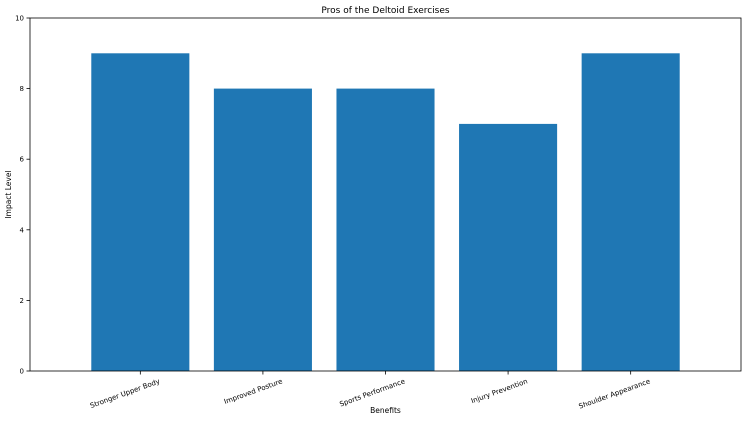 The width and height of the screenshot is (750, 422). What do you see at coordinates (373, 392) in the screenshot?
I see `x-tick-label: Sports Performance` at bounding box center [373, 392].